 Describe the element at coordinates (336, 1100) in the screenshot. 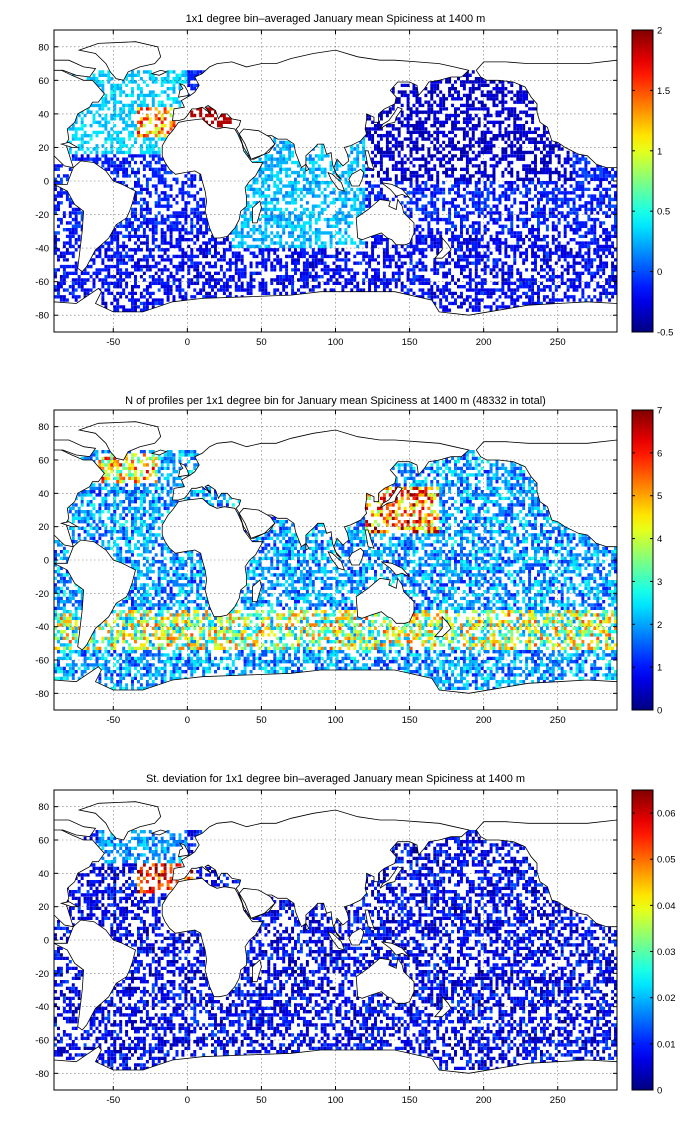

I see `x-tick-label: 100` at that location.